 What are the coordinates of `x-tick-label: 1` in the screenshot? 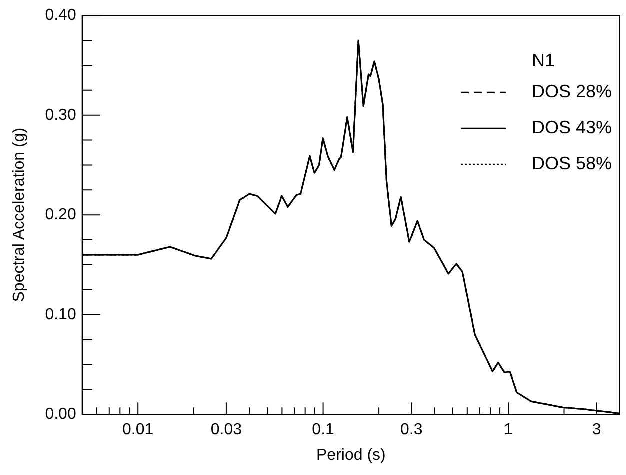 It's located at (509, 430).